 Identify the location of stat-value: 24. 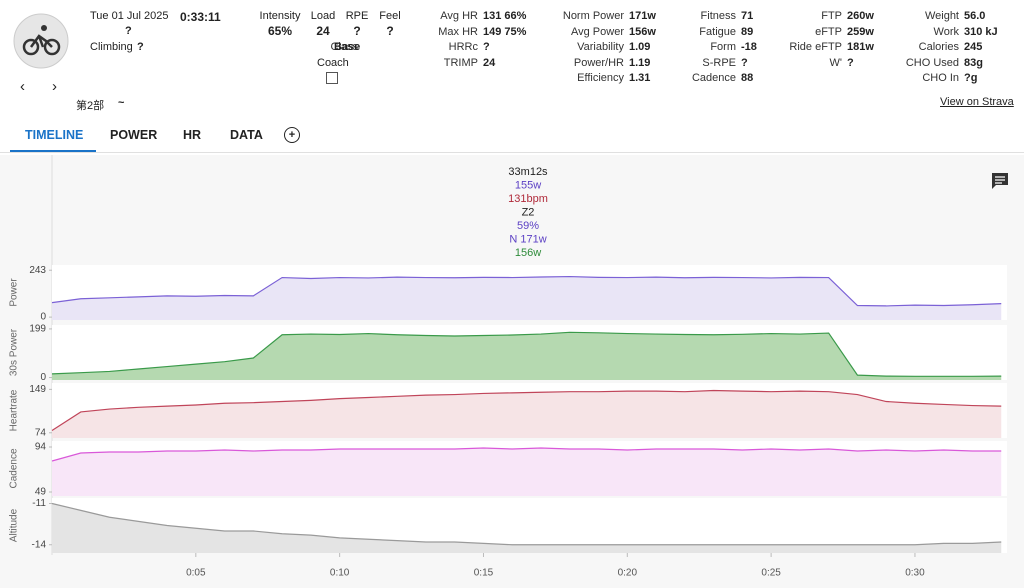
(489, 62).